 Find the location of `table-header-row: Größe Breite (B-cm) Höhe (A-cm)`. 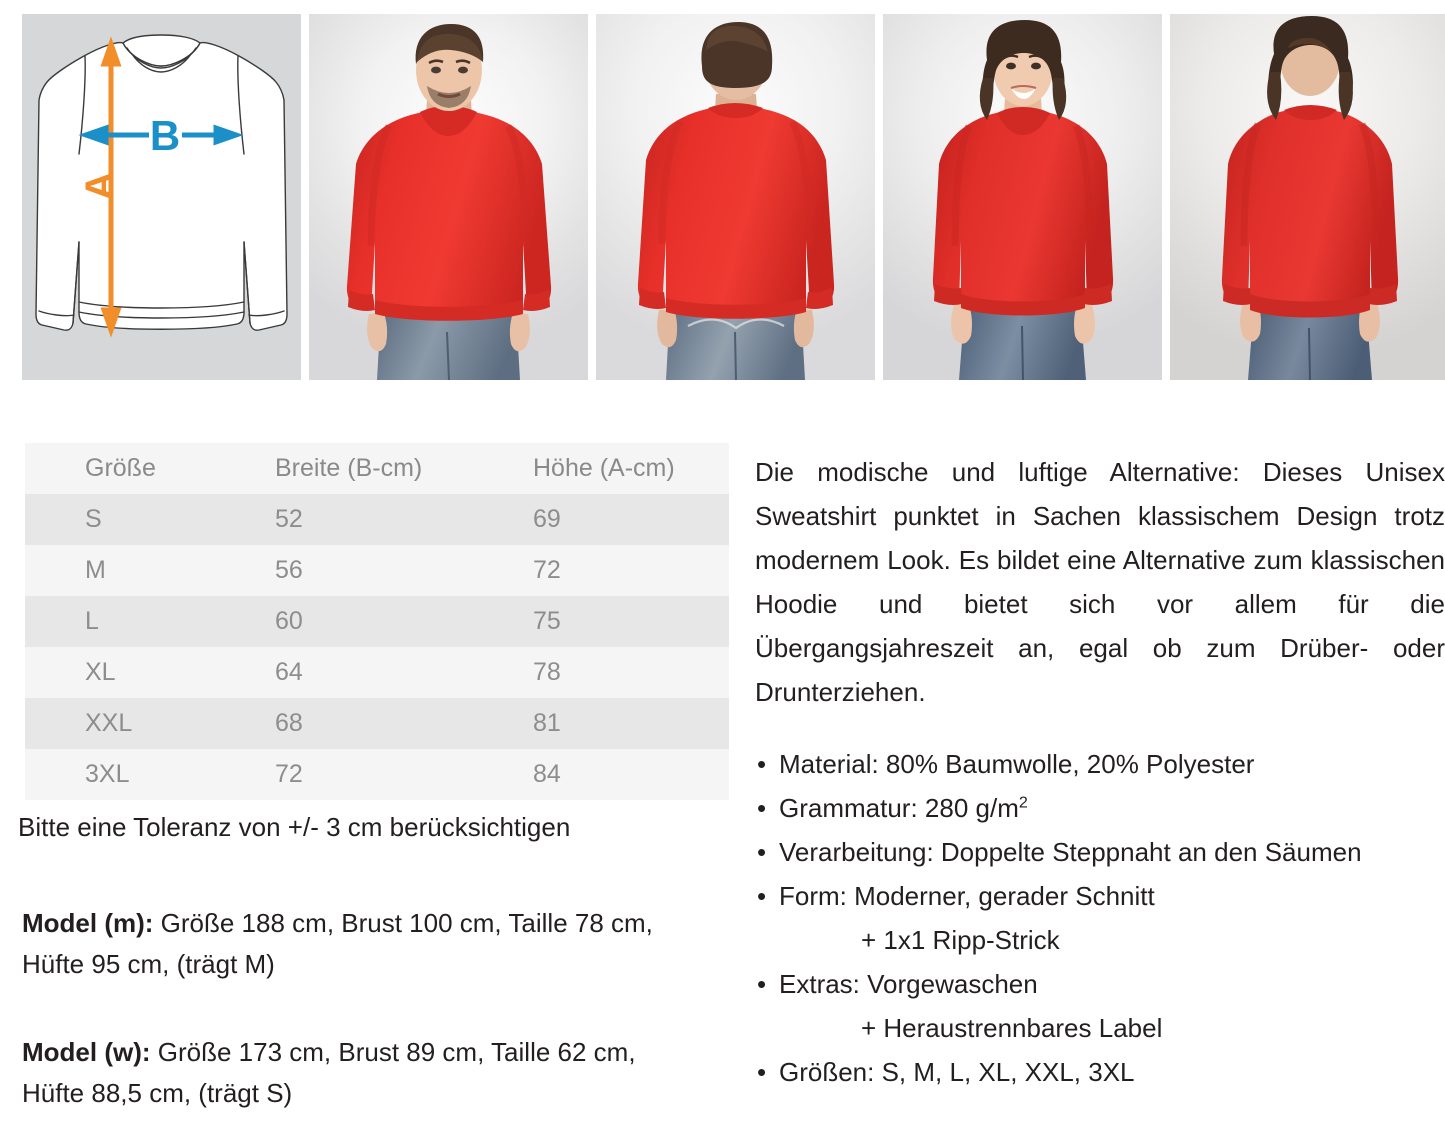

table-header-row: Größe Breite (B-cm) Höhe (A-cm) is located at coordinates (377, 468).